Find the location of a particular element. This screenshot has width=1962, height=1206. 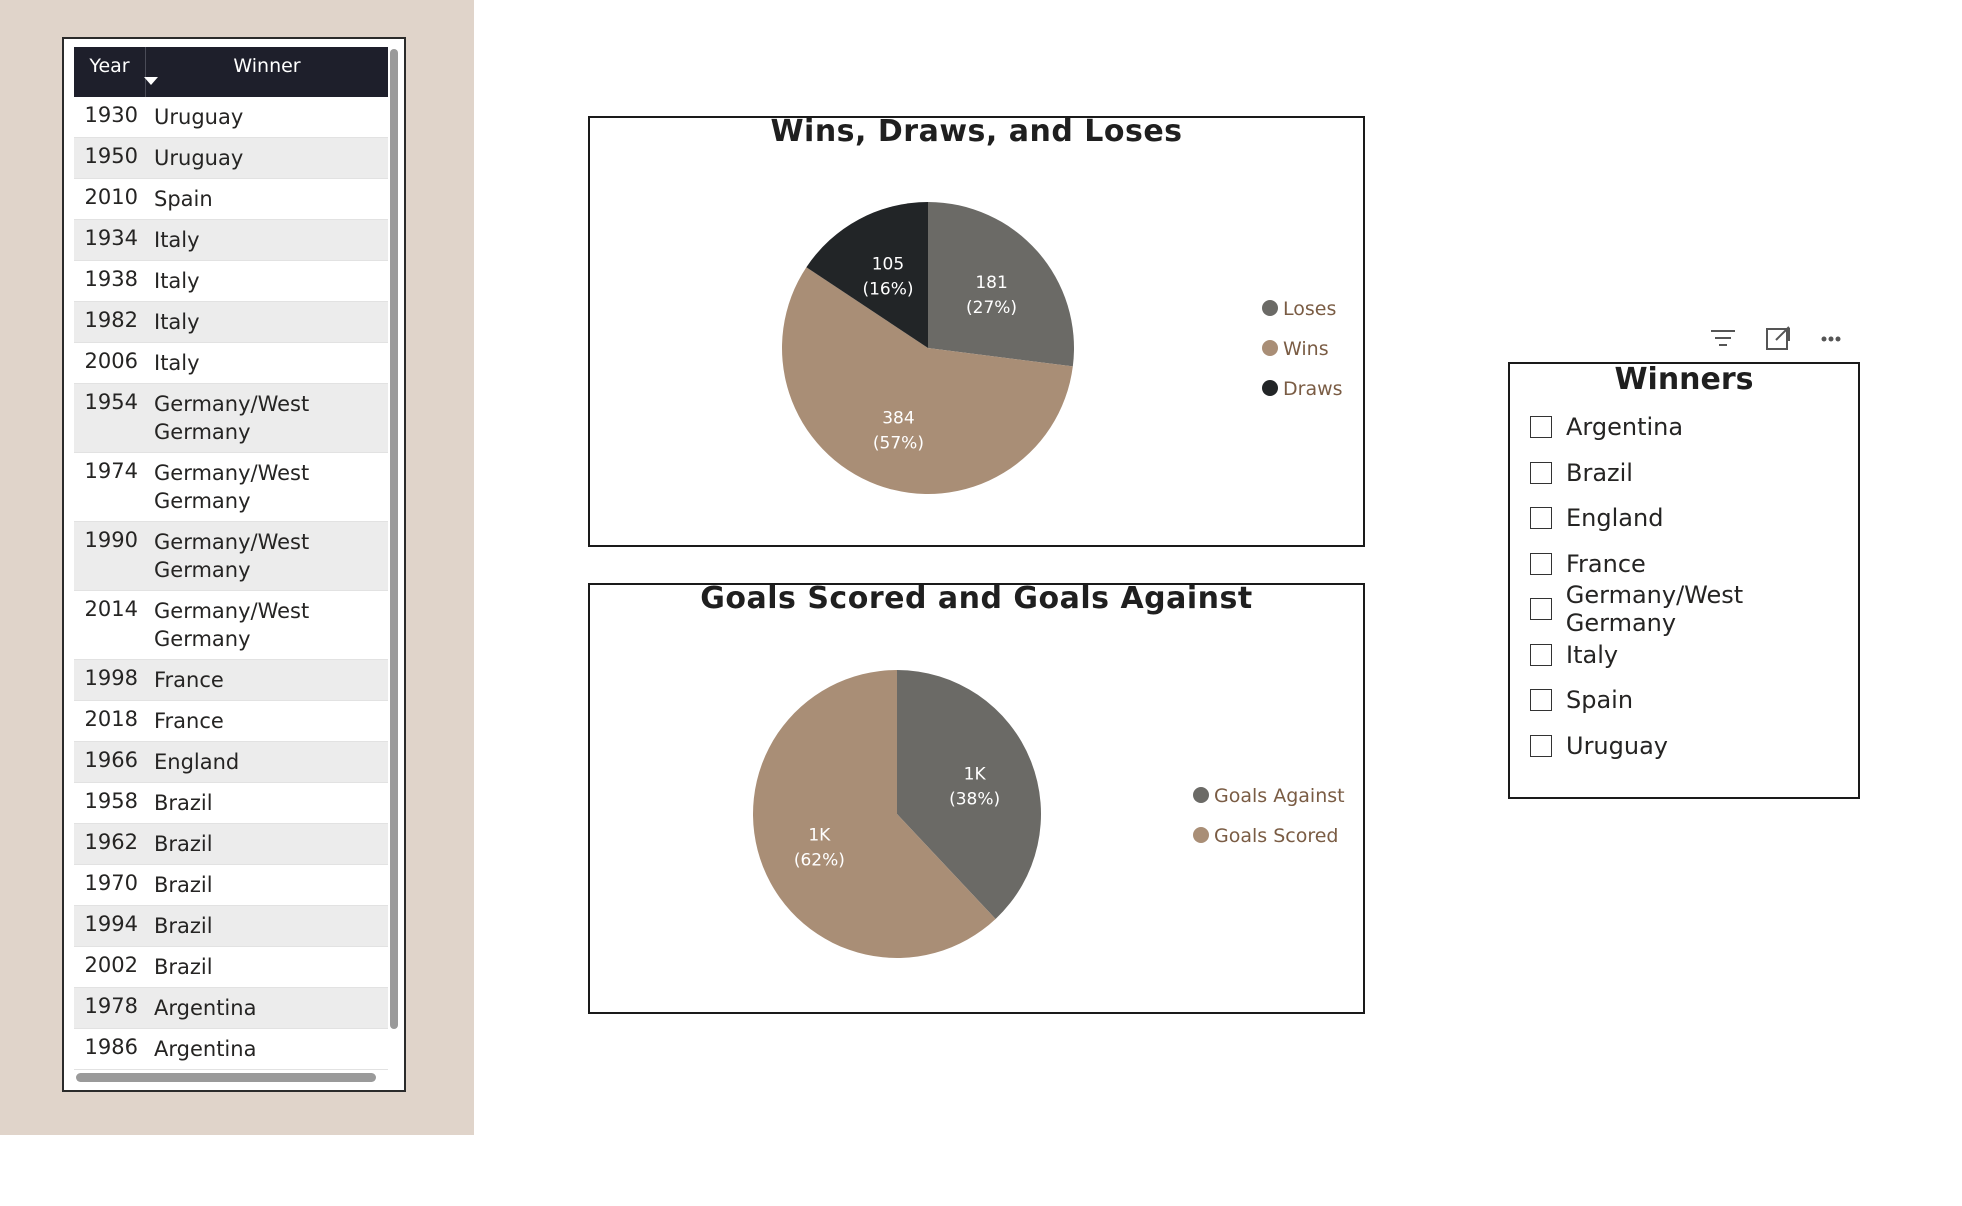

table-row: 1986 Argentina is located at coordinates (231, 1049).